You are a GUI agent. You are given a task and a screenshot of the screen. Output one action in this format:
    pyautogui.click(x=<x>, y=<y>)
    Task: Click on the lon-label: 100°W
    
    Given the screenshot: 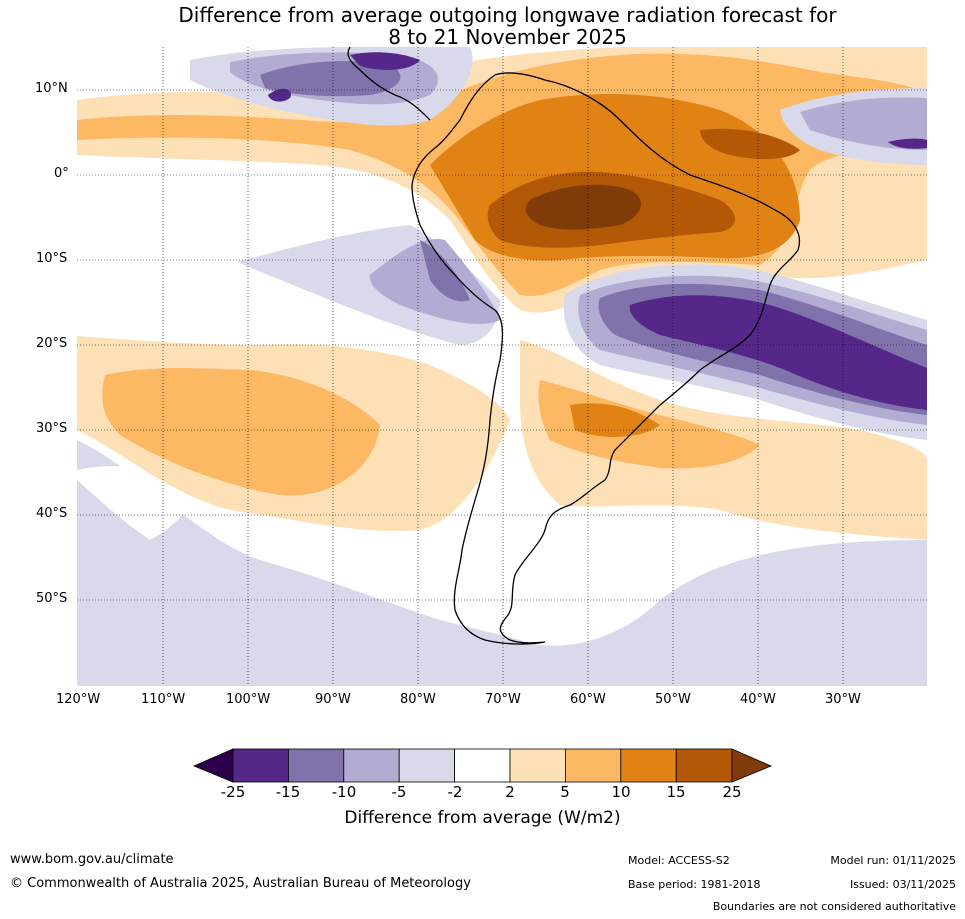 What is the action you would take?
    pyautogui.click(x=248, y=699)
    